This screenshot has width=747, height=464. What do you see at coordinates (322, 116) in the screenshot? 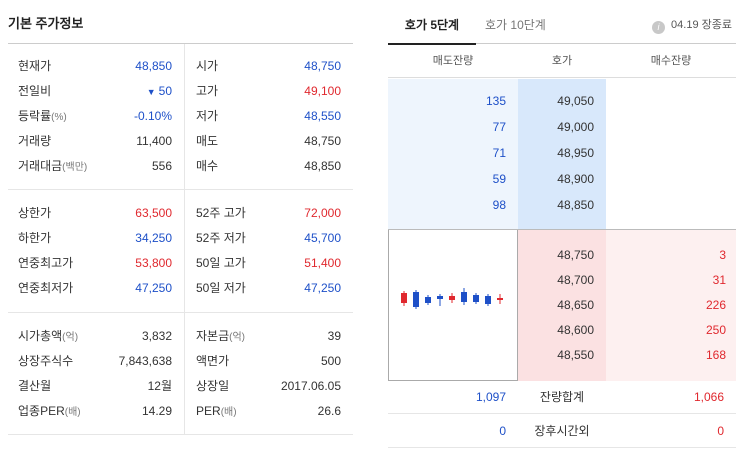
I see `info-value: 48,550` at bounding box center [322, 116].